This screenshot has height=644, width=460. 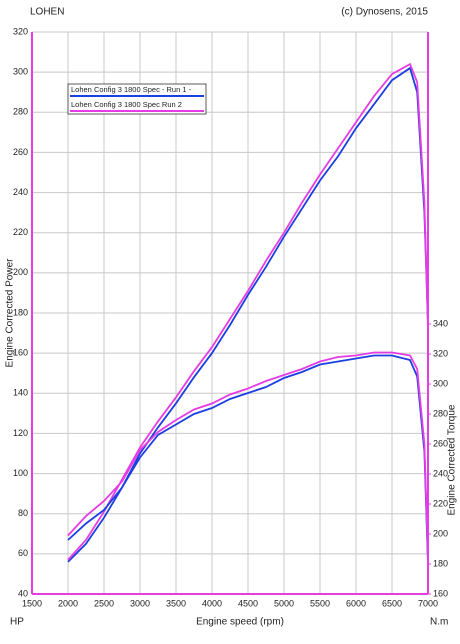 What do you see at coordinates (10, 313) in the screenshot?
I see `y-axis-label: Engine Corrected Power` at bounding box center [10, 313].